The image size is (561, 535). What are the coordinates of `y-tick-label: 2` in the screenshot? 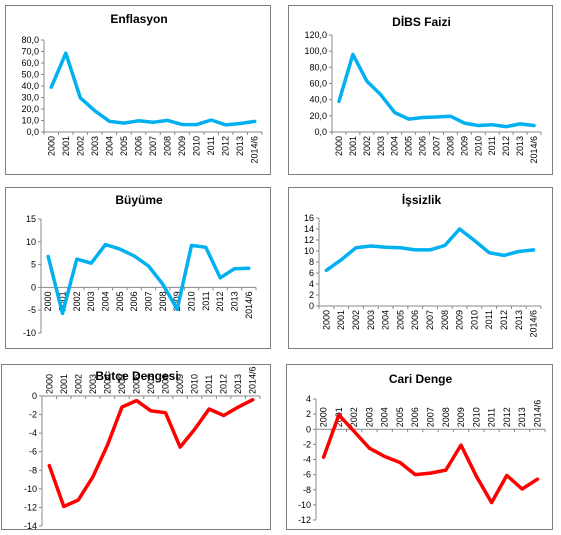 It's located at (311, 295).